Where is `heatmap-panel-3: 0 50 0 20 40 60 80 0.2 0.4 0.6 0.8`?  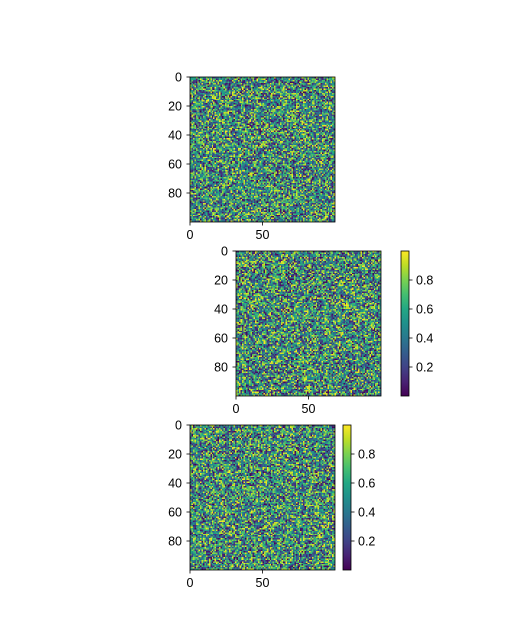
heatmap-panel-3: 0 50 0 20 40 60 80 0.2 0.4 0.6 0.8 is located at coordinates (271, 505).